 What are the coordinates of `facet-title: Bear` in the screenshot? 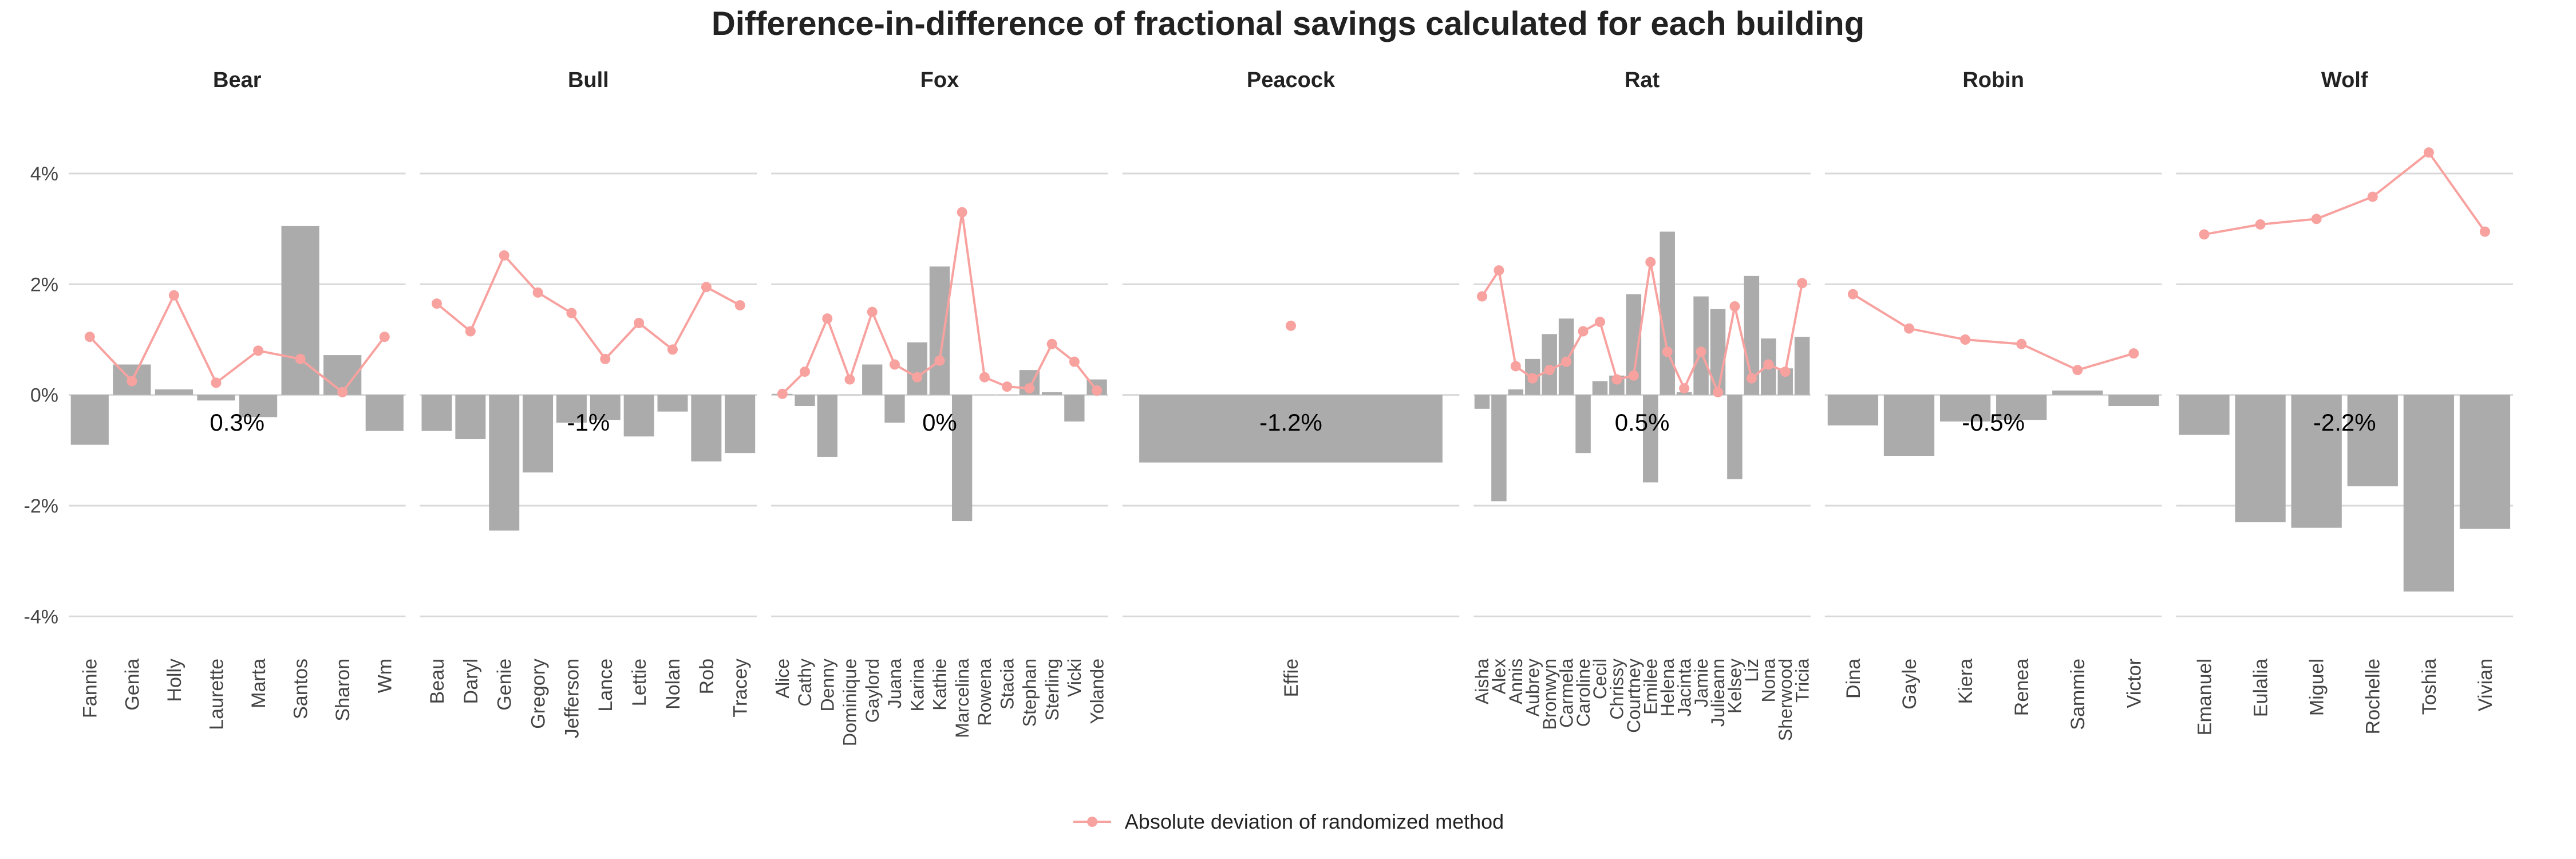 It's located at (237, 80).